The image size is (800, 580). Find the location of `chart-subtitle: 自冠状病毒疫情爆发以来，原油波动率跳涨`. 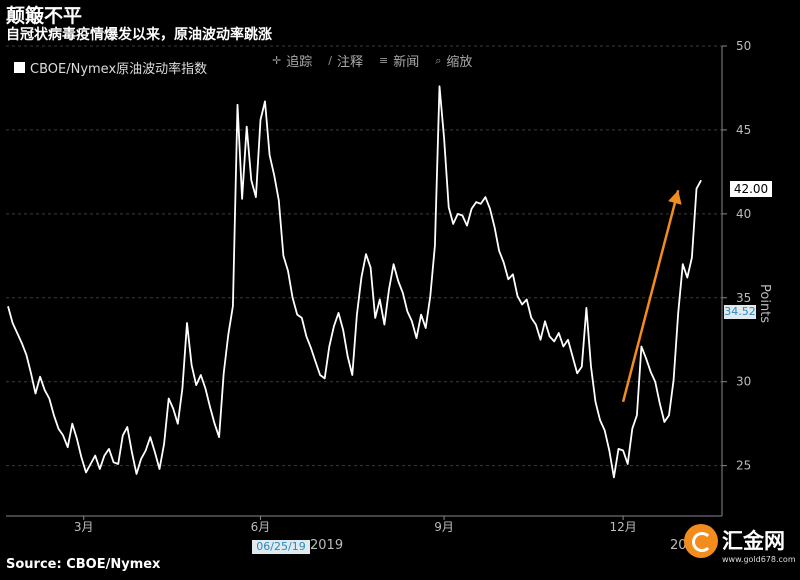

chart-subtitle: 自冠状病毒疫情爆发以来，原油波动率跳涨 is located at coordinates (139, 35).